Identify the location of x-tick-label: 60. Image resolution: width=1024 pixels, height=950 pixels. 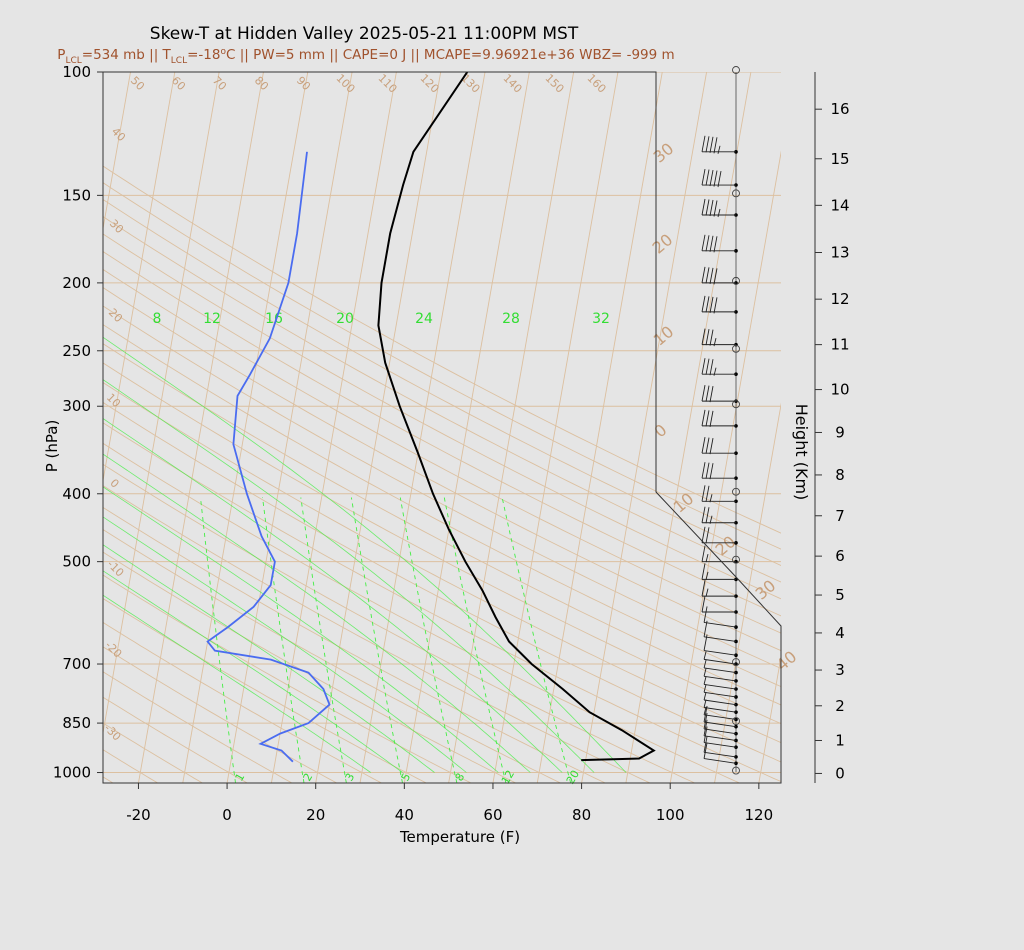
(492, 815).